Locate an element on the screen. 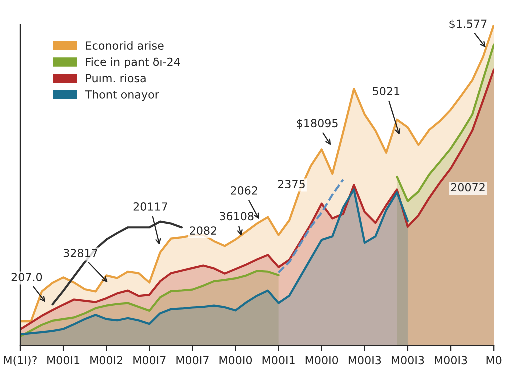 The height and width of the screenshot is (384, 512). annotation: 207.0 is located at coordinates (27, 277).